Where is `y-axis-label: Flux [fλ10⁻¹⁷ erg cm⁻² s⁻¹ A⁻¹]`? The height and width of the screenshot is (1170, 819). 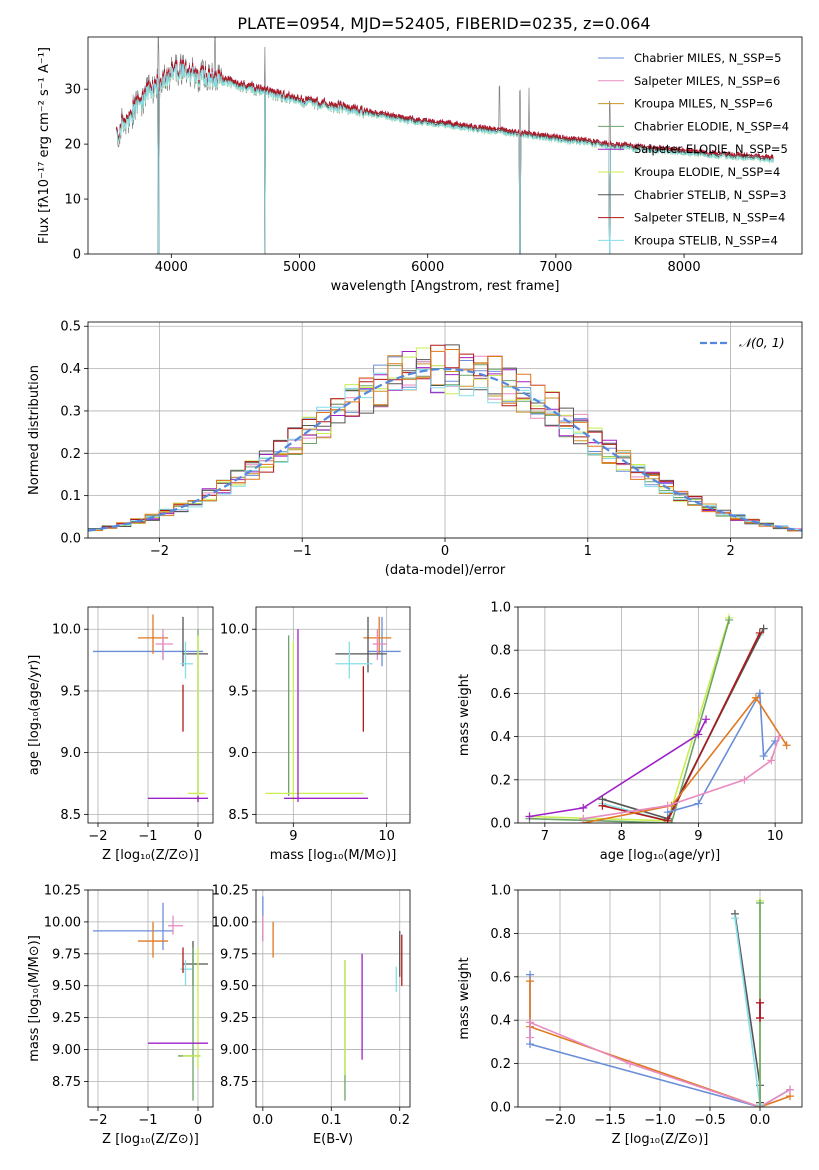
y-axis-label: Flux [fλ10⁻¹⁷ erg cm⁻² s⁻¹ A⁻¹] is located at coordinates (44, 145).